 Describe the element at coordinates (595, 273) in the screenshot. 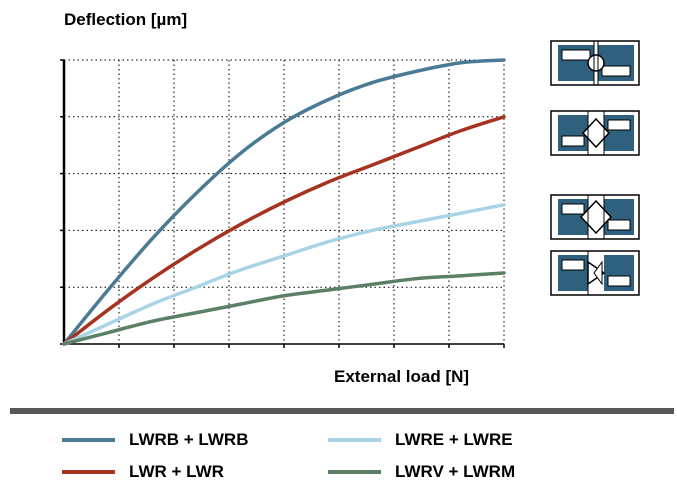

I see `v-roller-bearing-section-icon` at that location.